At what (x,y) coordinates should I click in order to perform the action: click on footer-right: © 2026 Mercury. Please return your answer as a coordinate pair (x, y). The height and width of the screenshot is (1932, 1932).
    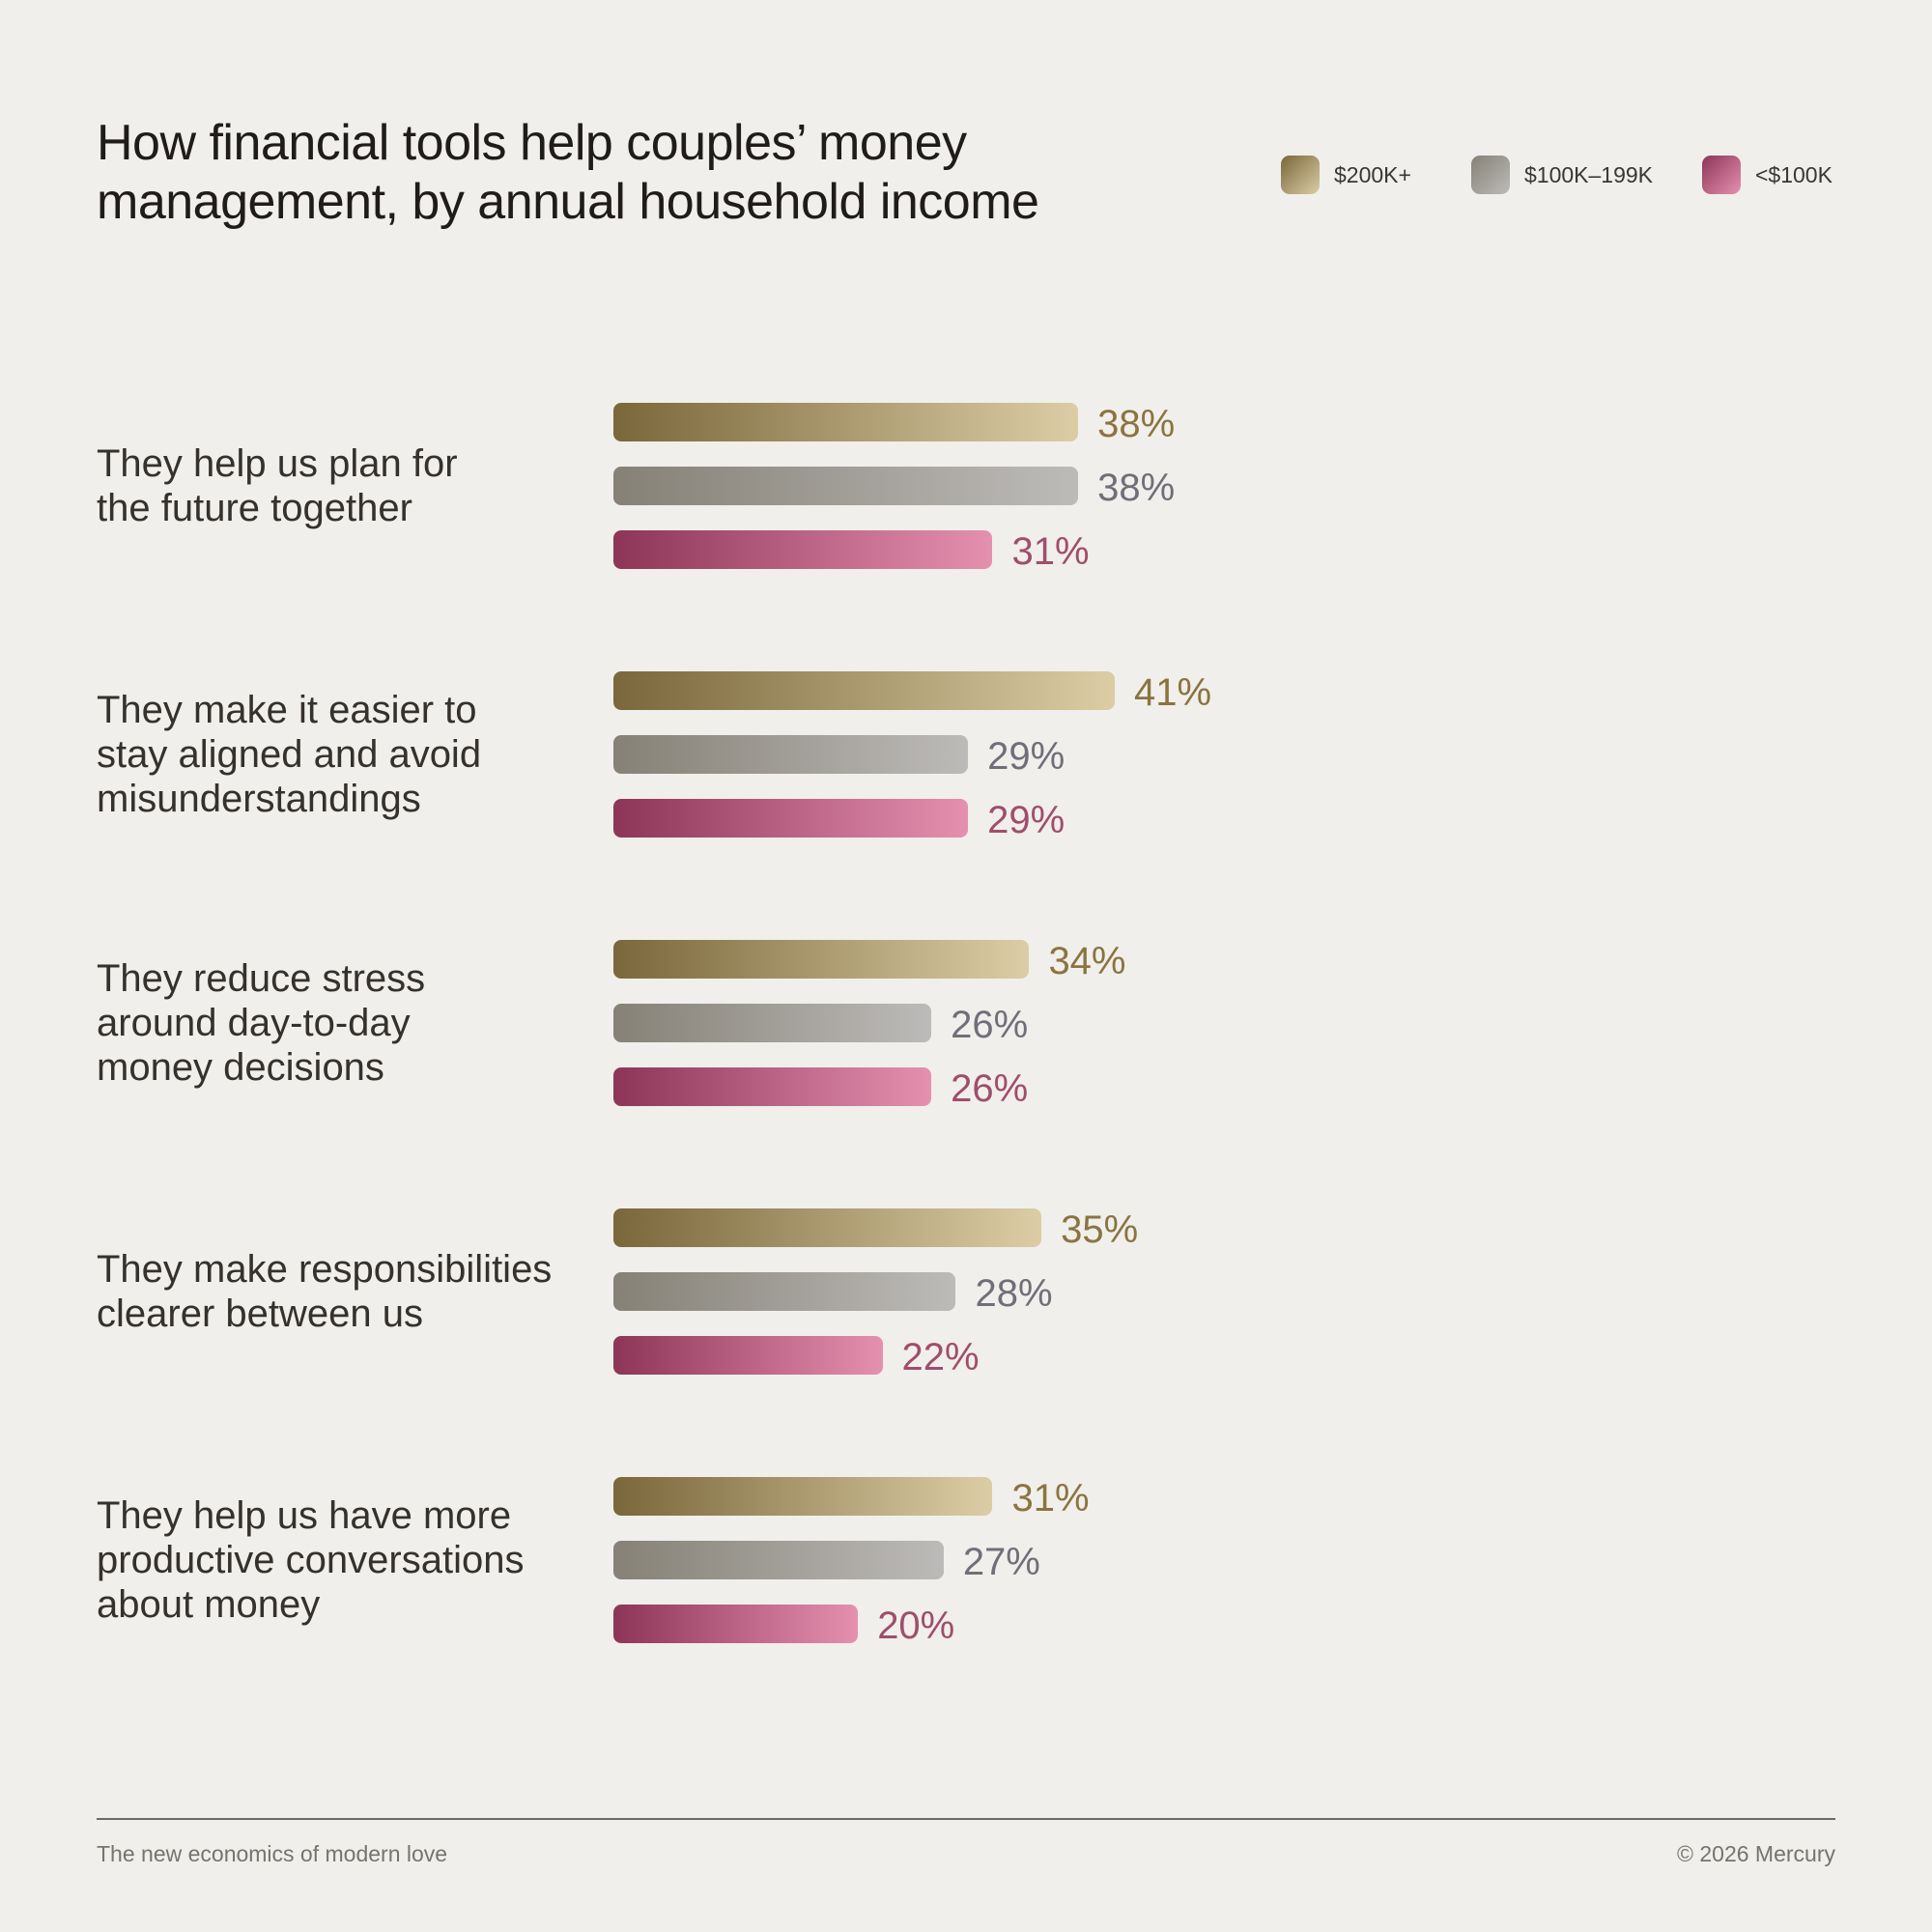
    Looking at the image, I should click on (1756, 1853).